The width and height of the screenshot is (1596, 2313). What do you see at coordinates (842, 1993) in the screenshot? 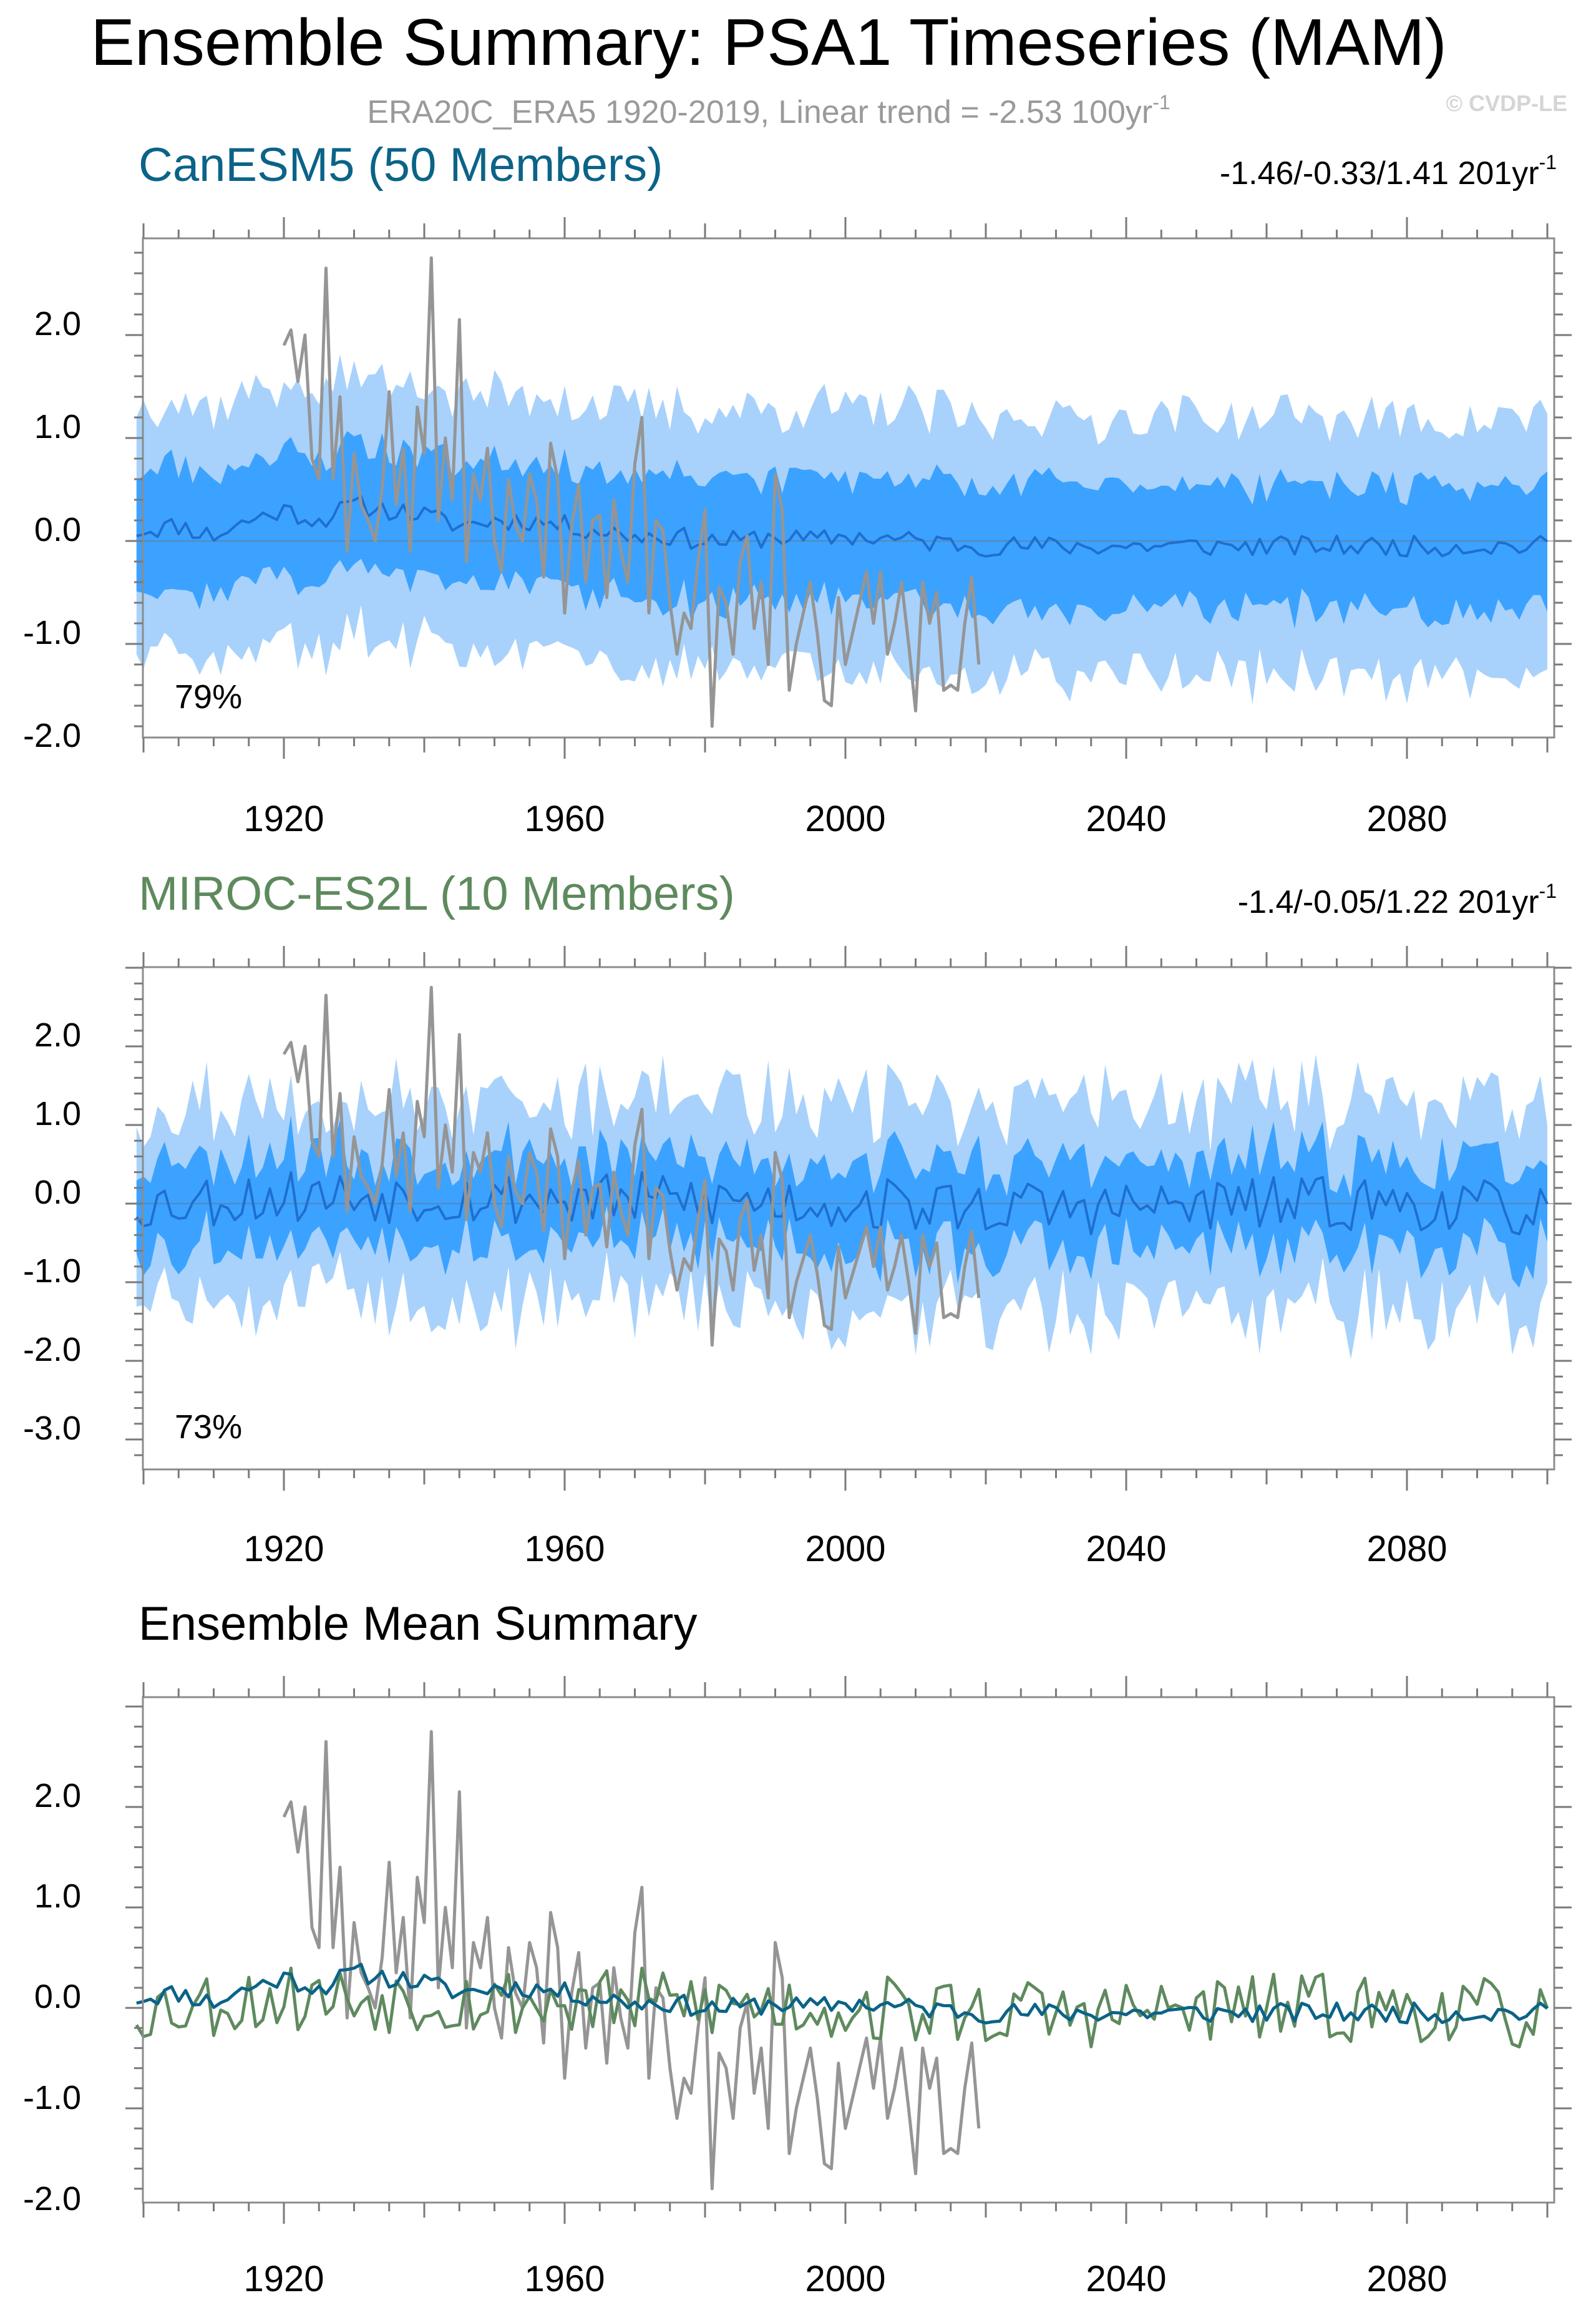
I see `canesm-ensemble-mean-line` at bounding box center [842, 1993].